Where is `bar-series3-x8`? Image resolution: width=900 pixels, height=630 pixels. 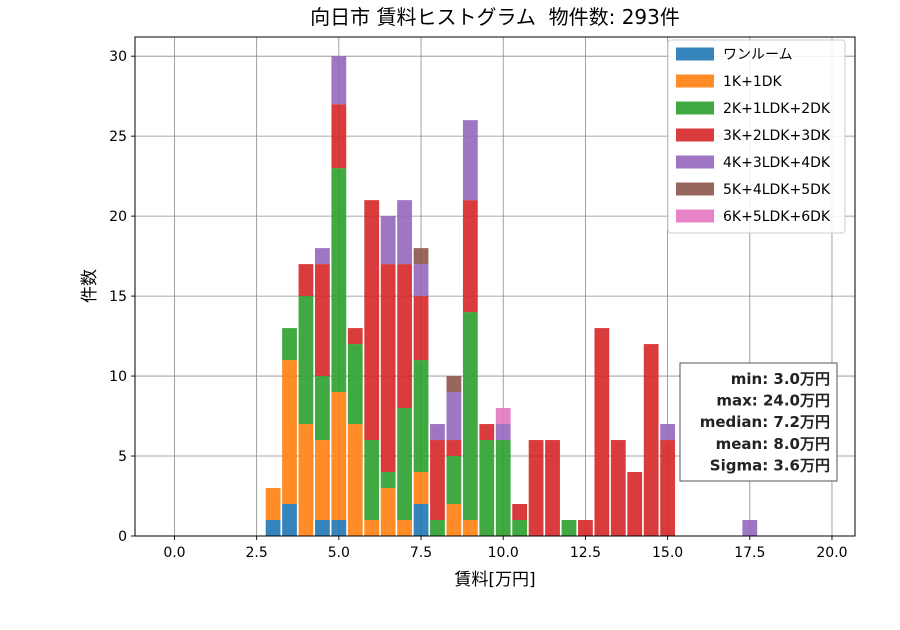 bar-series3-x8 is located at coordinates (437, 480).